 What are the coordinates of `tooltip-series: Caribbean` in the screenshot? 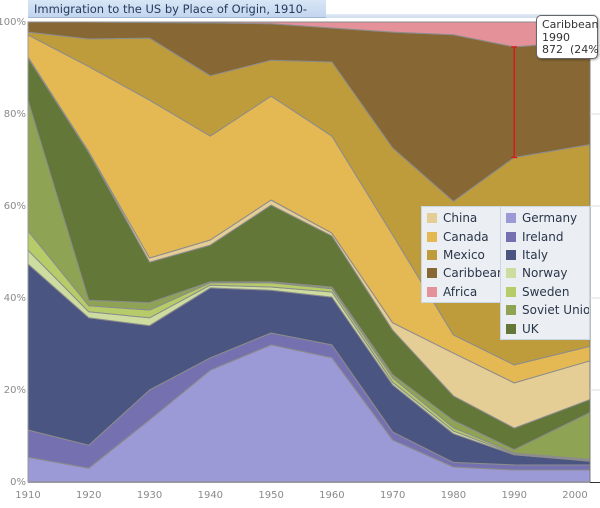 It's located at (570, 24).